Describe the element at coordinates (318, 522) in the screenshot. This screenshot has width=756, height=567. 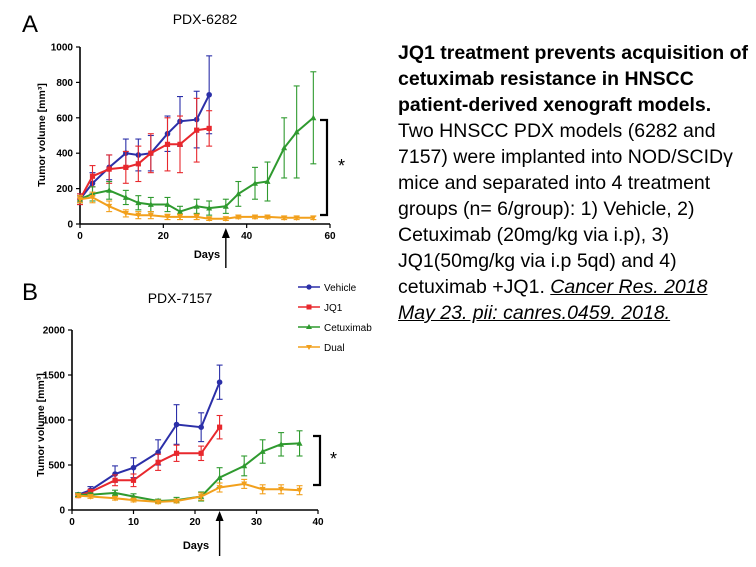
I see `chart-b-xtick-label: 40` at that location.